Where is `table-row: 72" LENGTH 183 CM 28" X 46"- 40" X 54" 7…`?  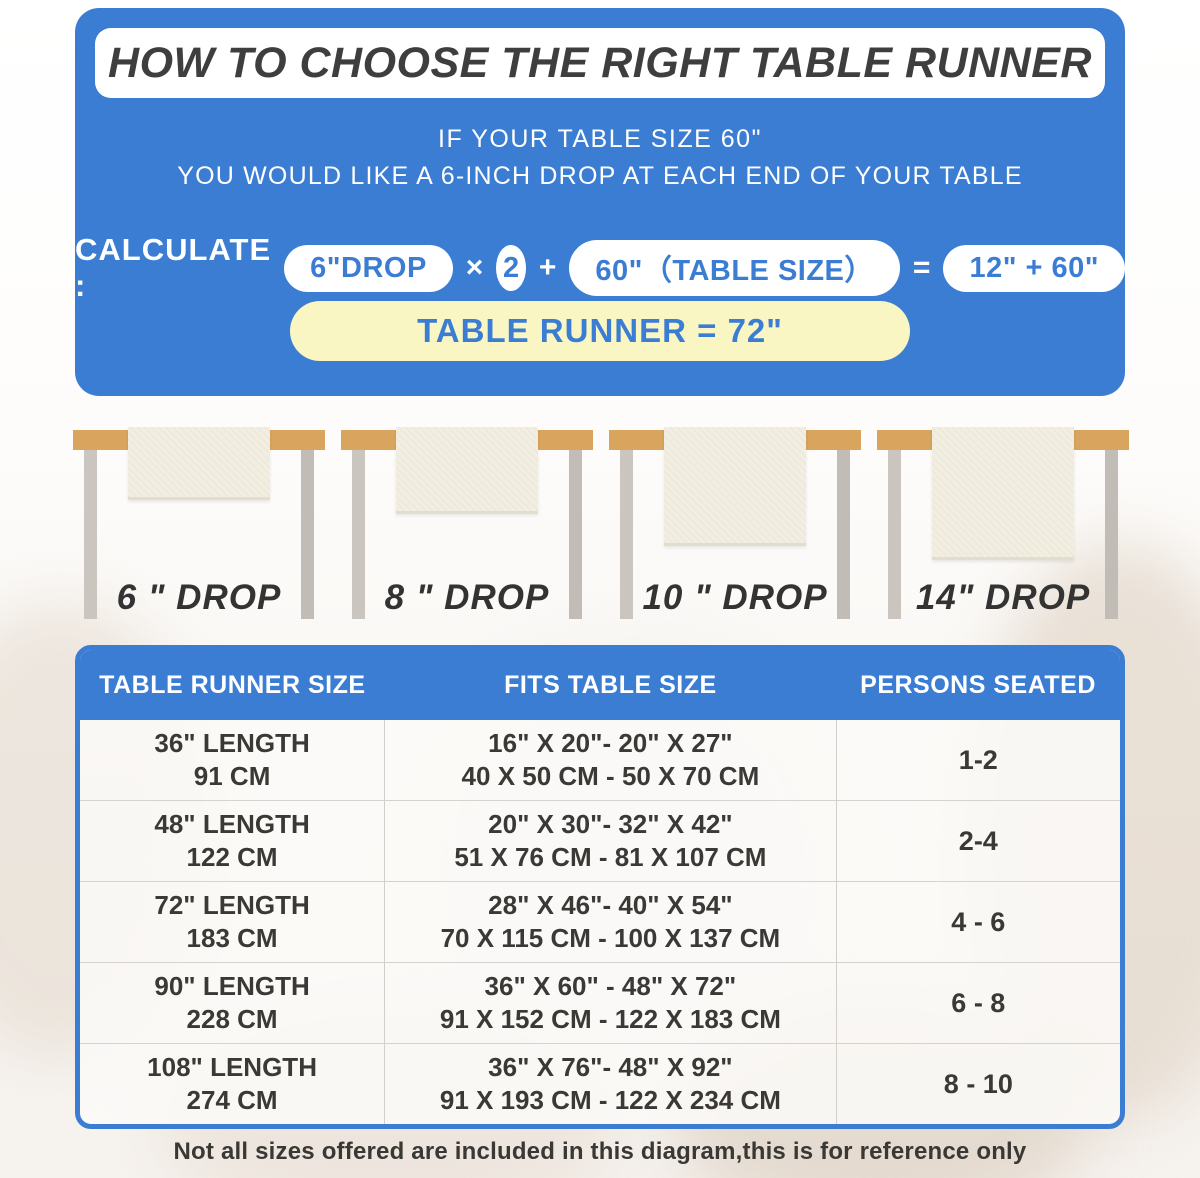
table-row: 72" LENGTH 183 CM 28" X 46"- 40" X 54" 7… is located at coordinates (600, 921).